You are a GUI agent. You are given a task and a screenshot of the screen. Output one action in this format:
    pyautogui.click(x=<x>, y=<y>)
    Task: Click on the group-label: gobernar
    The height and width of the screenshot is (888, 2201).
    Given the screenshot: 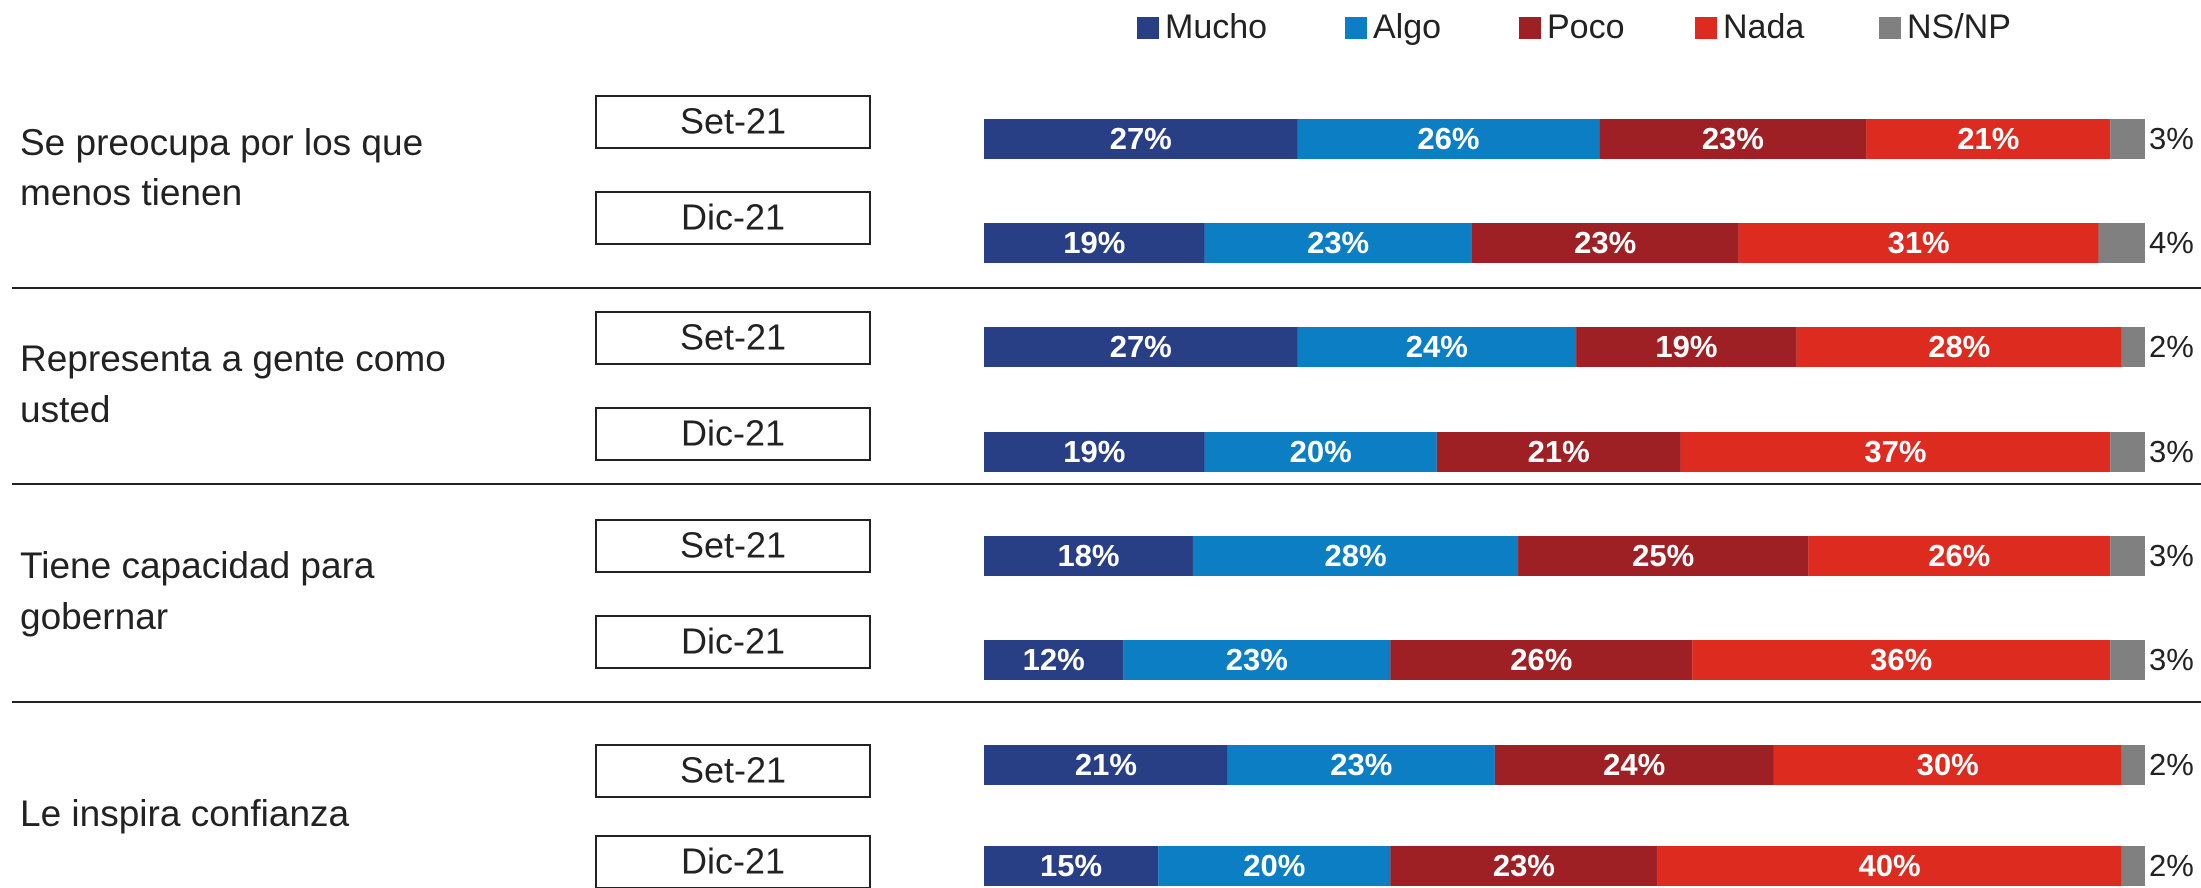 What is the action you would take?
    pyautogui.click(x=94, y=616)
    